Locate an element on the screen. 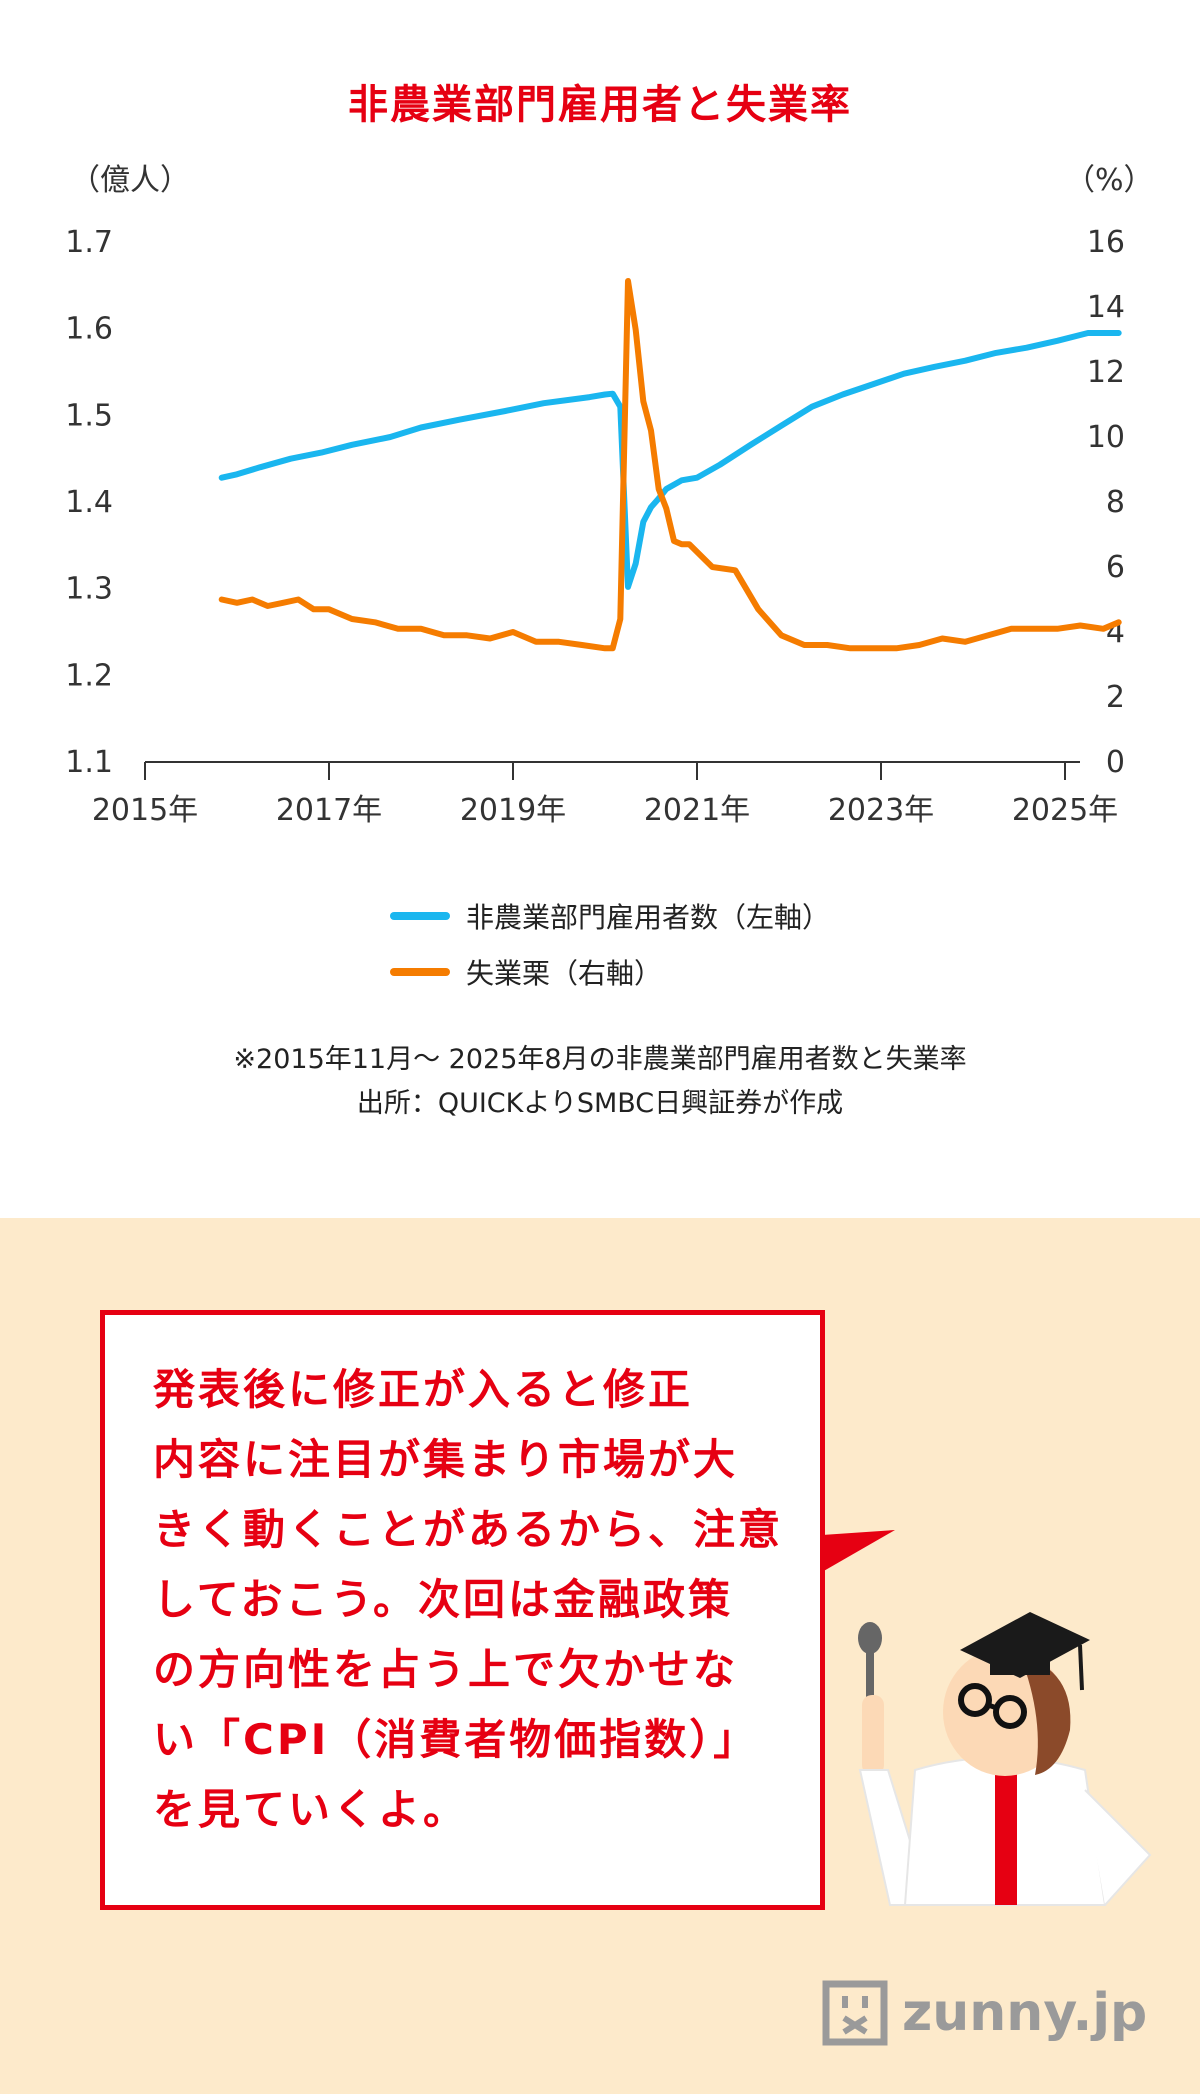 This screenshot has width=1200, height=2094. x-axis-tick-label: 2019年 is located at coordinates (513, 810).